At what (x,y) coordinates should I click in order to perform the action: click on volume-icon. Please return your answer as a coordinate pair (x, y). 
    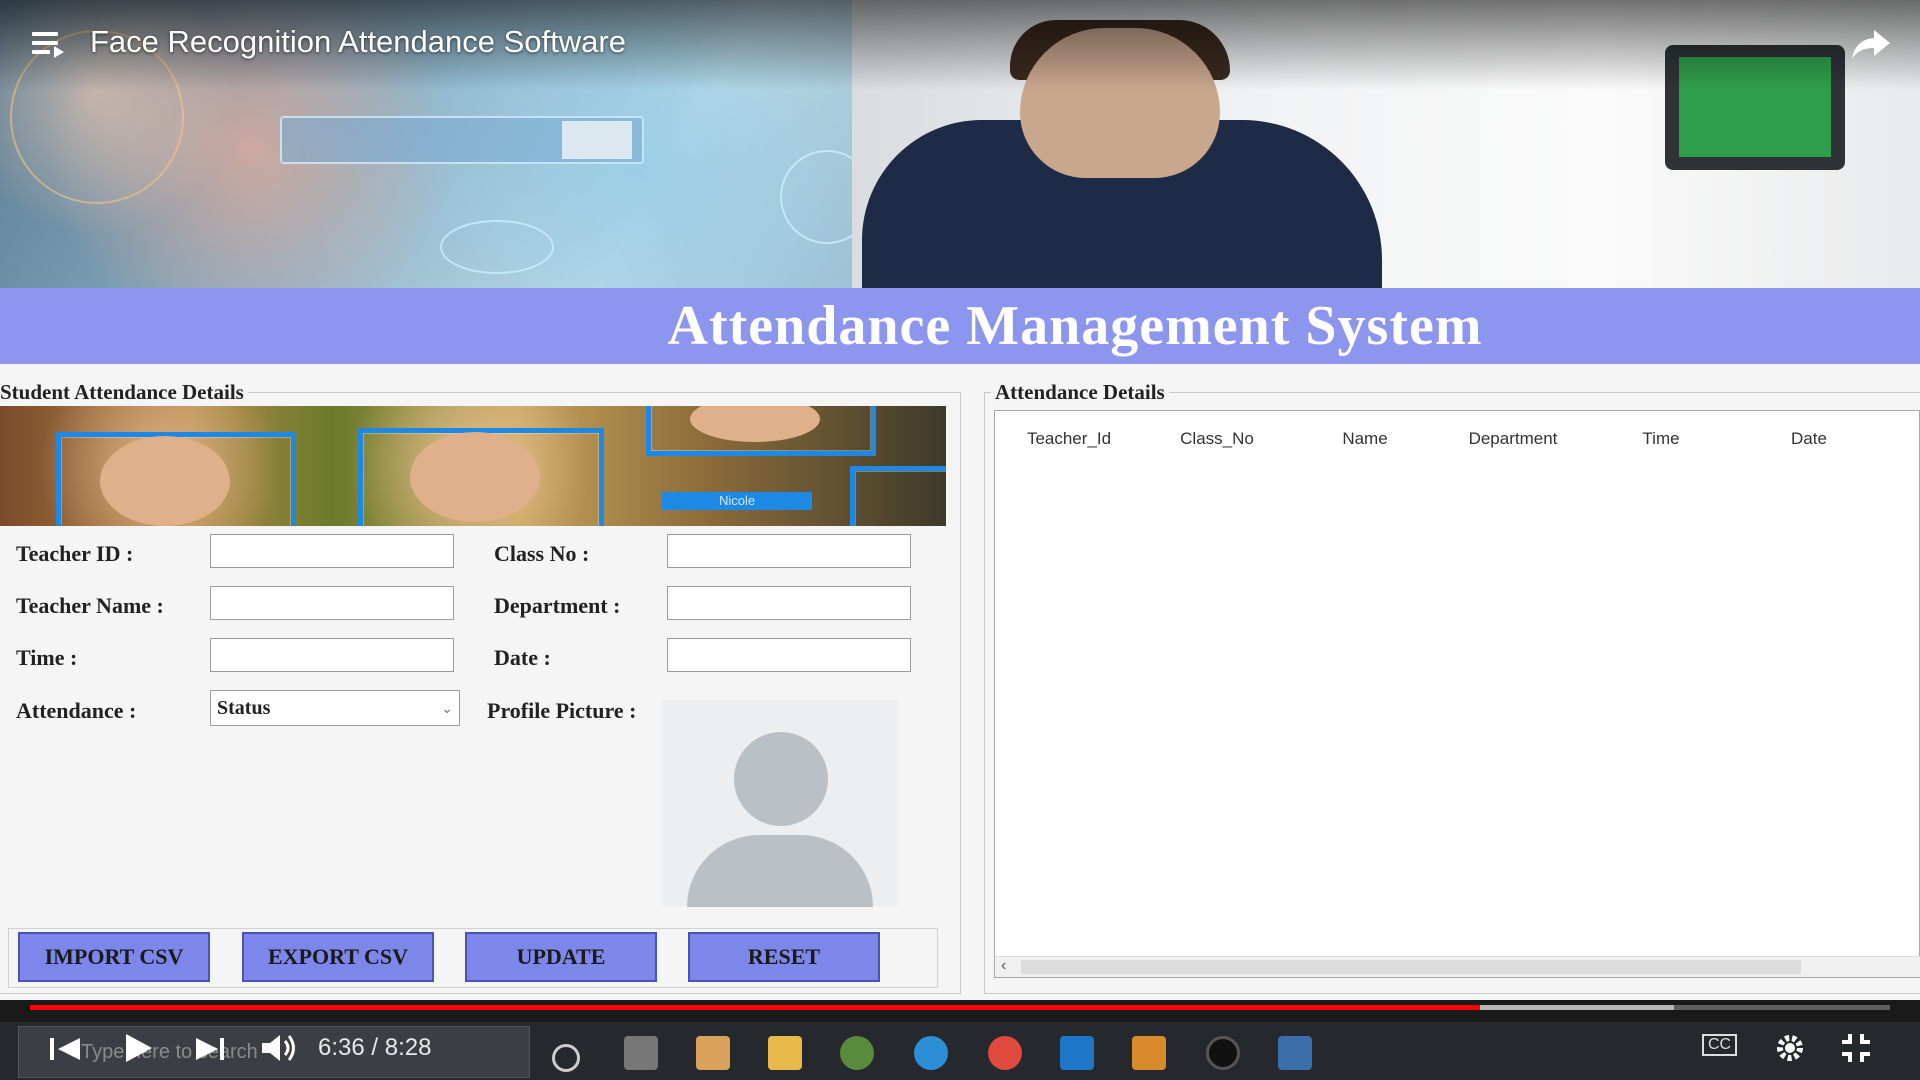
    Looking at the image, I should click on (279, 1048).